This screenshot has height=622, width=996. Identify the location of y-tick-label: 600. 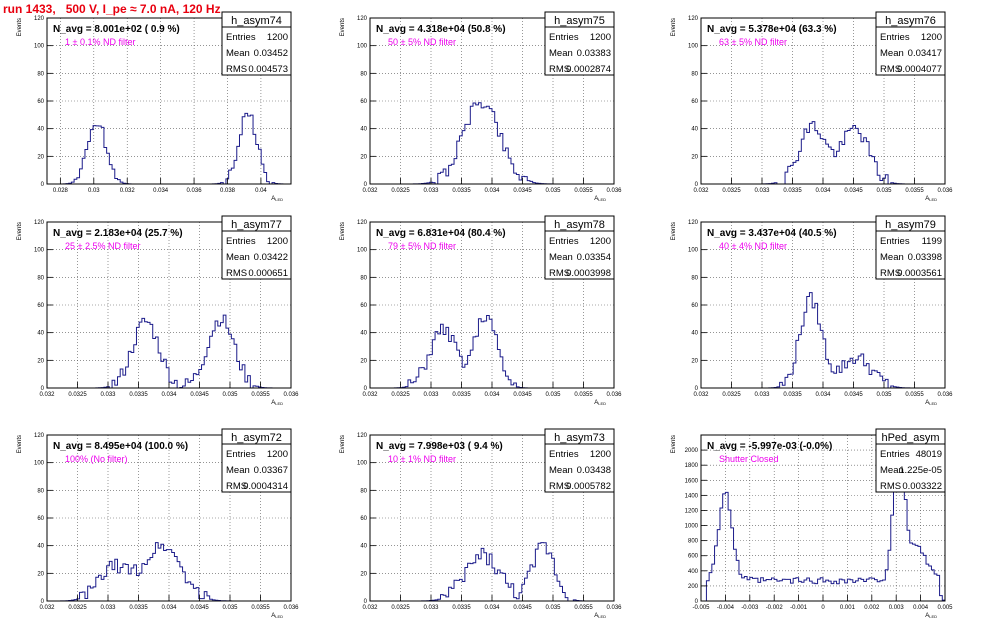
(693, 557).